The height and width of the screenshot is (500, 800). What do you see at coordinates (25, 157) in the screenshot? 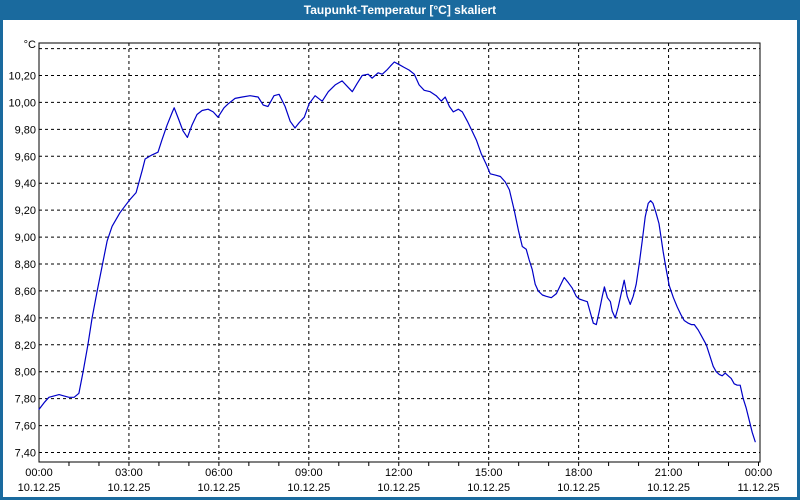
I see `y-tick-label: 9,60` at bounding box center [25, 157].